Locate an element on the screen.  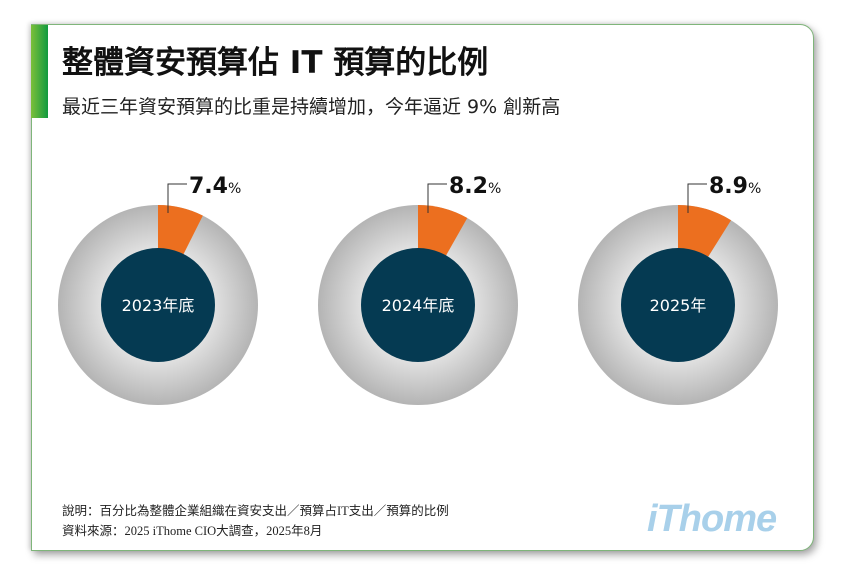
donut-label: 2025年 is located at coordinates (678, 305).